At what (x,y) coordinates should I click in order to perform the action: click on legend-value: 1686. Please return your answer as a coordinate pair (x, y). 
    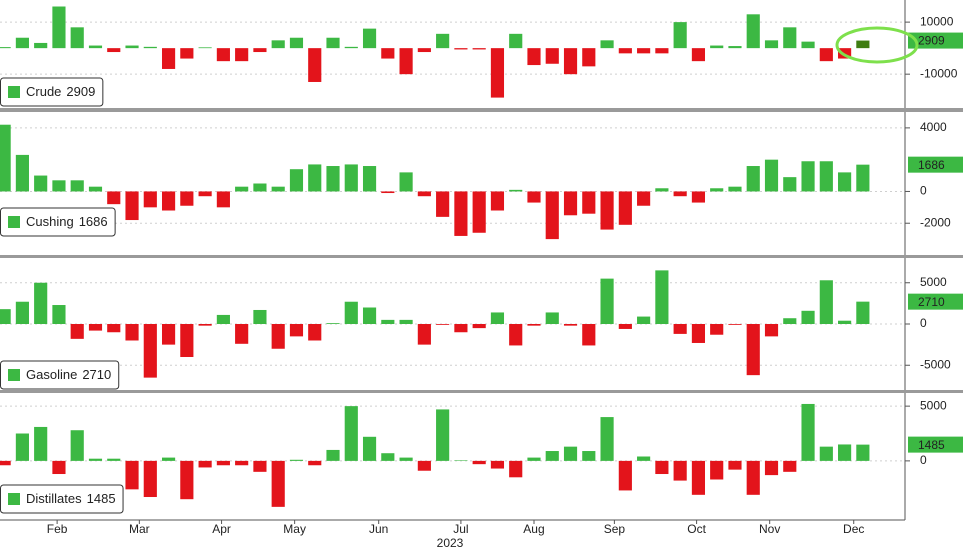
    Looking at the image, I should click on (93, 221).